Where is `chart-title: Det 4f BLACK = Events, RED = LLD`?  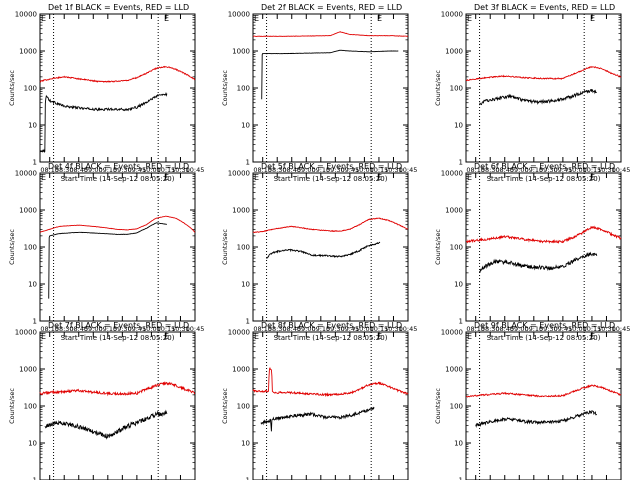 chart-title: Det 4f BLACK = Events, RED = LLD is located at coordinates (118, 166).